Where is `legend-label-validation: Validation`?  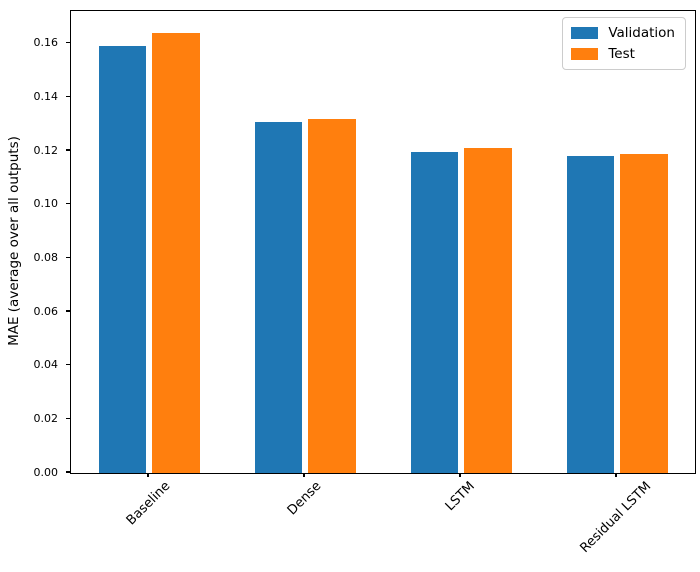 legend-label-validation: Validation is located at coordinates (641, 33).